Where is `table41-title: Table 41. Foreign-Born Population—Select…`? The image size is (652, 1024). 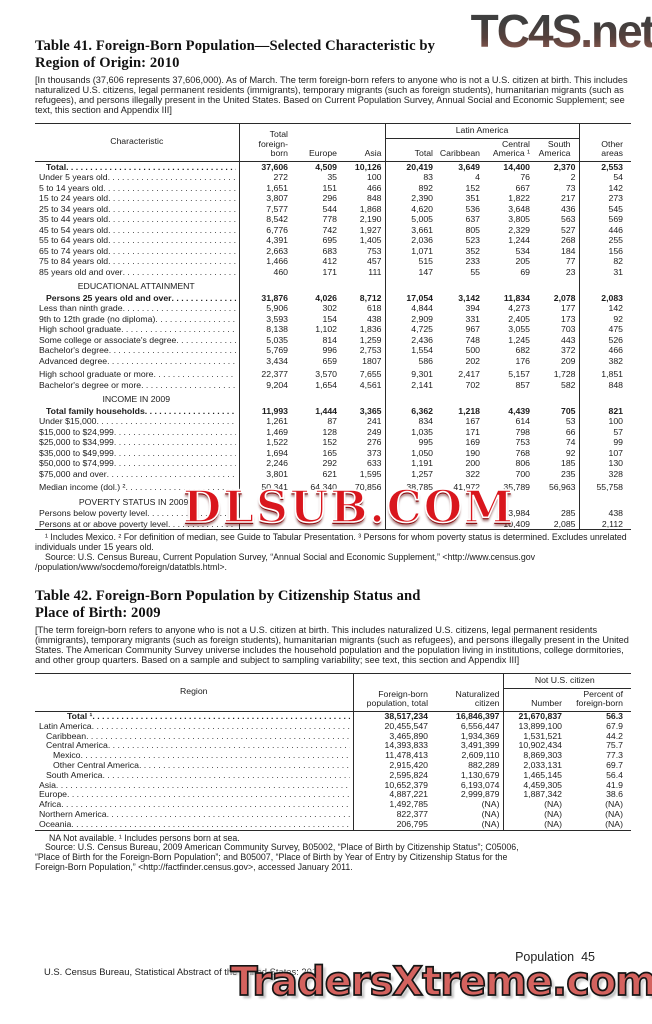
table41-title: Table 41. Foreign-Born Population—Select… is located at coordinates (333, 54).